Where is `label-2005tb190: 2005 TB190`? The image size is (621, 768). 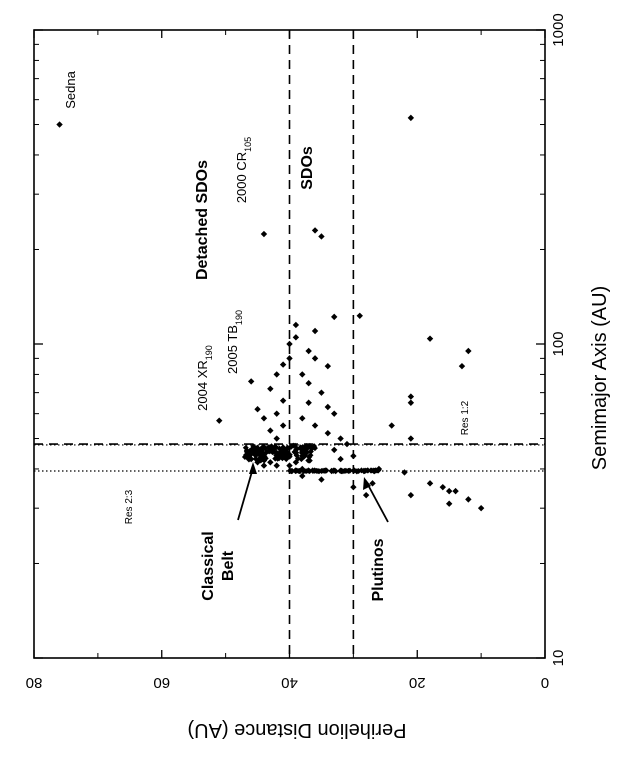 label-2005tb190: 2005 TB190 is located at coordinates (234, 342).